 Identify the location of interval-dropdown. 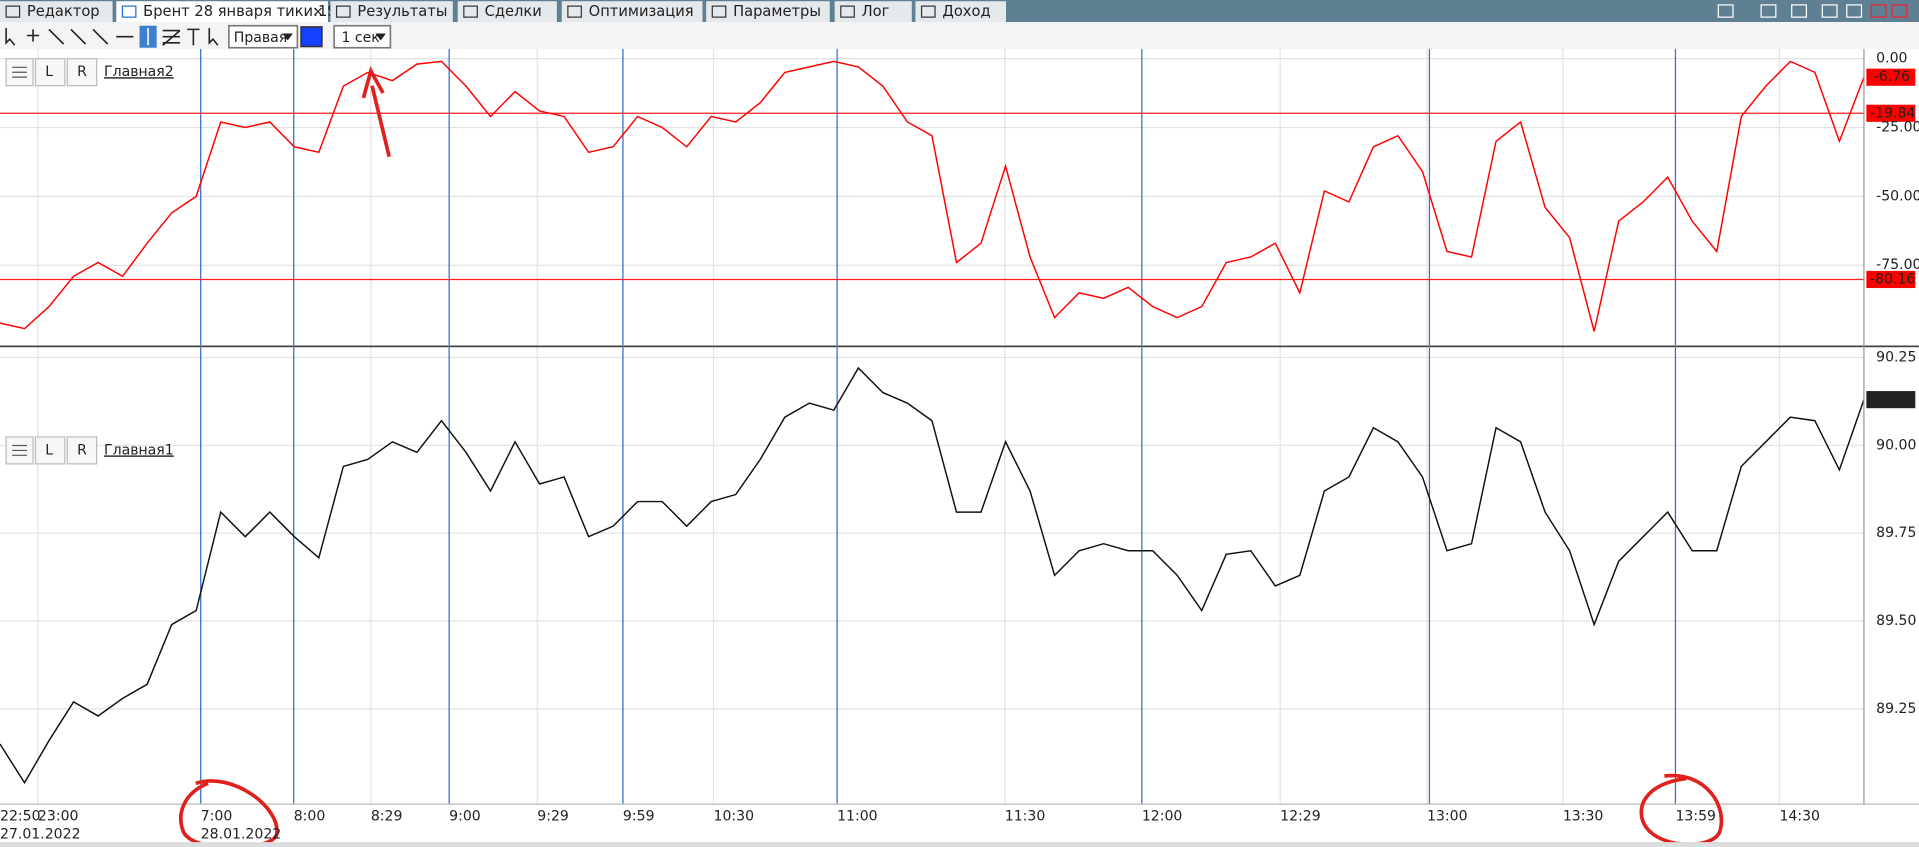
(362, 36).